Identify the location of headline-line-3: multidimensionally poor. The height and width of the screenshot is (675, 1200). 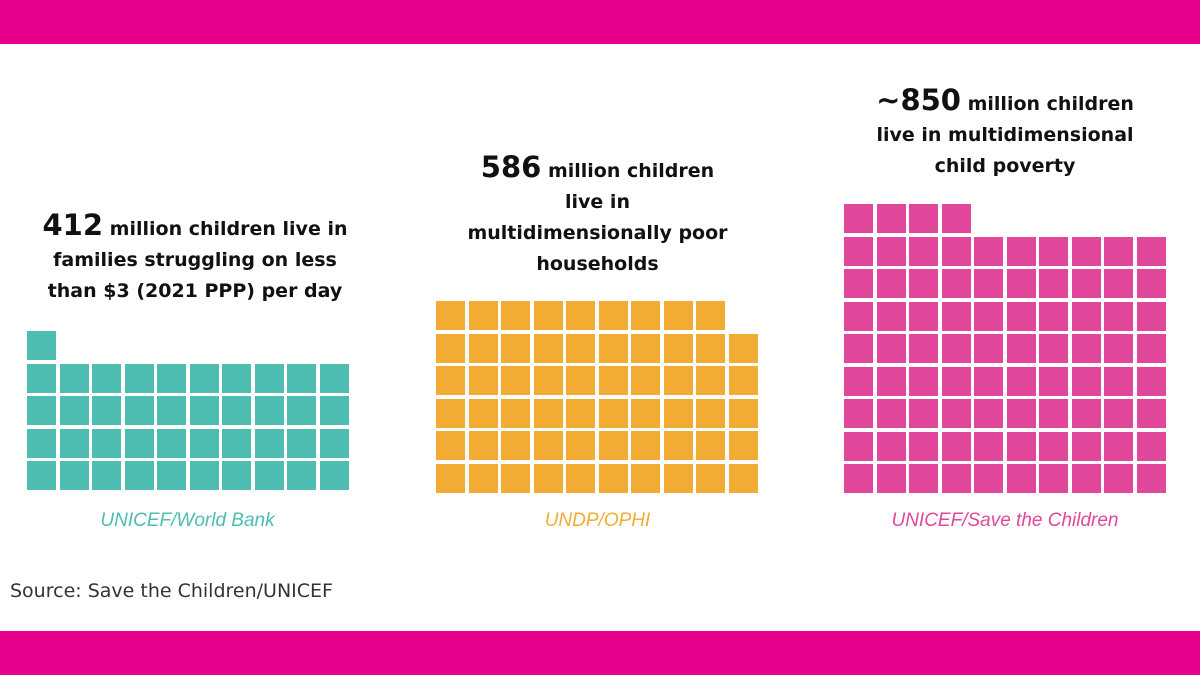
(597, 233).